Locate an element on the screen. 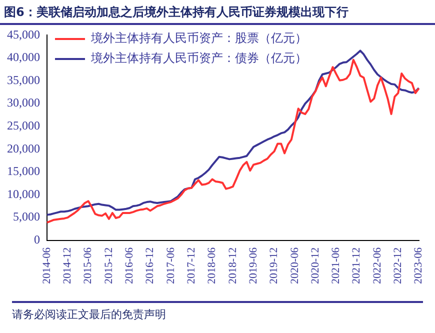  x-tick-label: 2016-12 is located at coordinates (150, 265).